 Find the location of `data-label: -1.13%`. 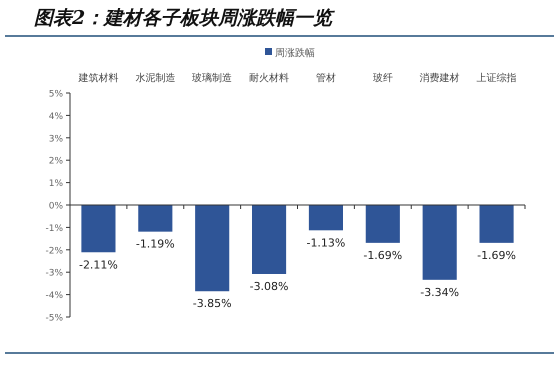

data-label: -1.13% is located at coordinates (326, 243).